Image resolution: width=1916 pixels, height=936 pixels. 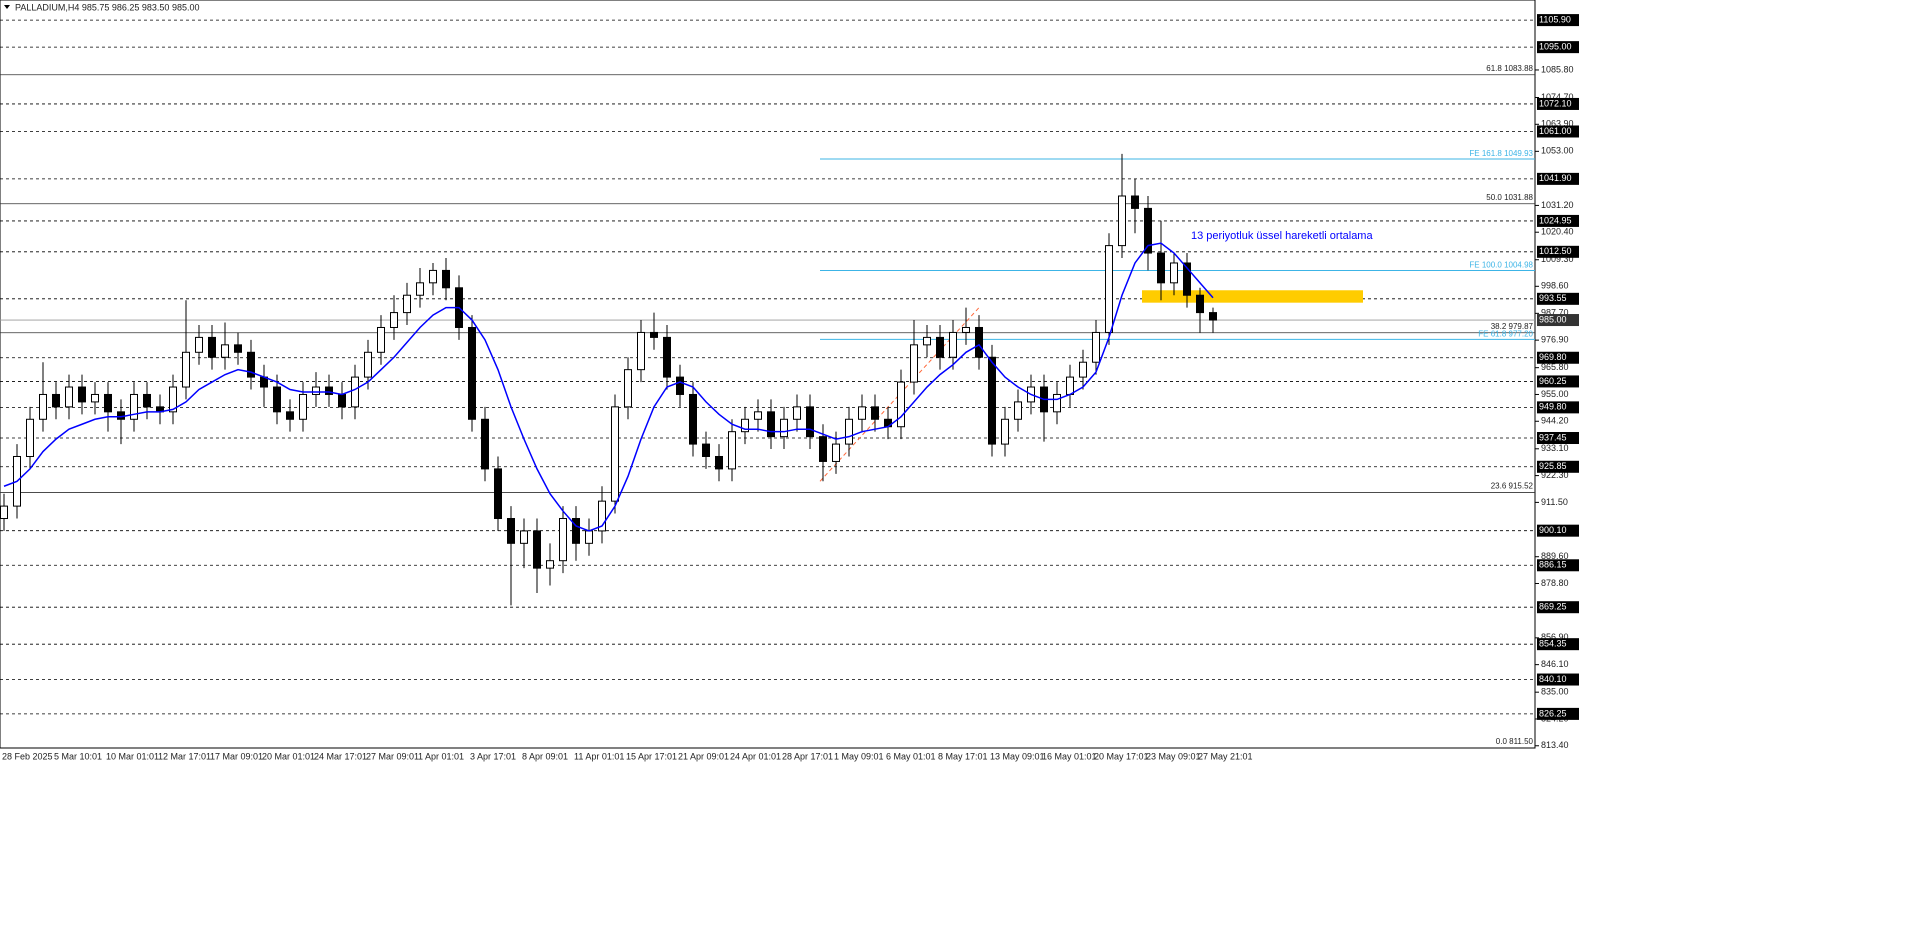 I want to click on x-tick-label: 8 Apr 09:01, so click(x=545, y=756).